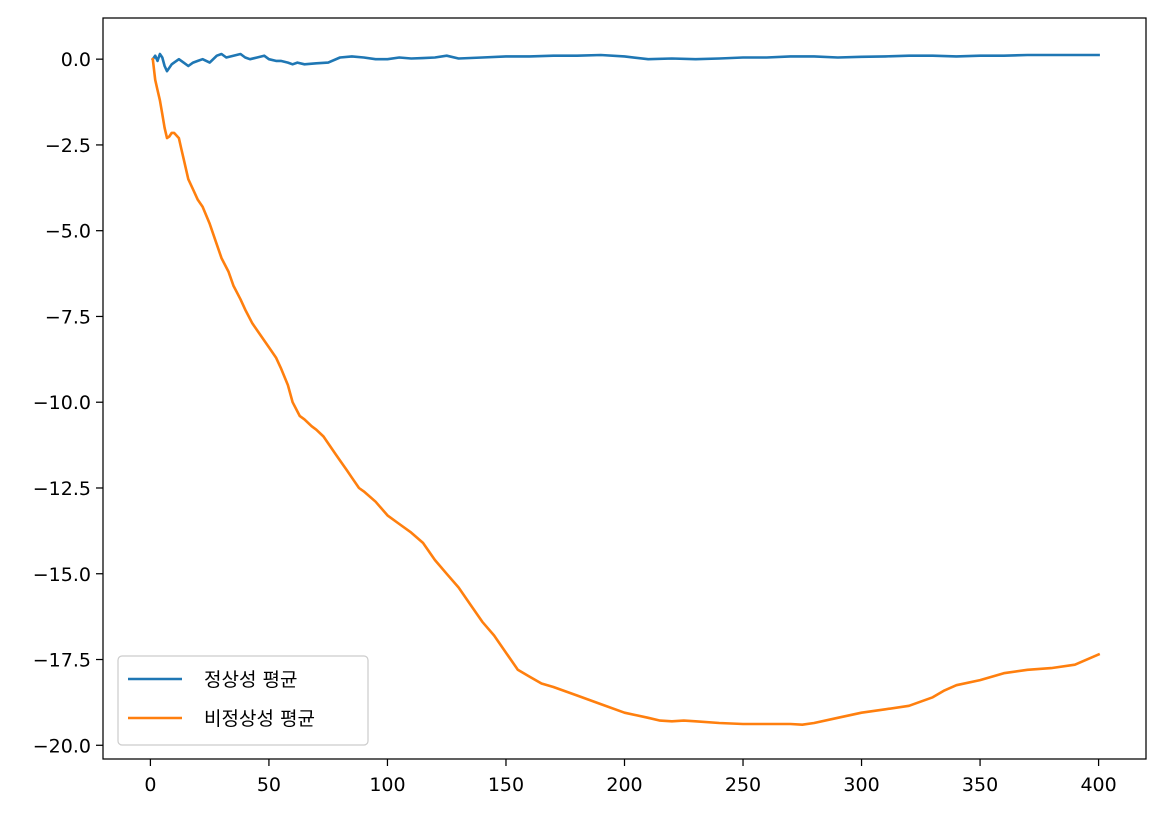  I want to click on x-tick-label: 350, so click(980, 785).